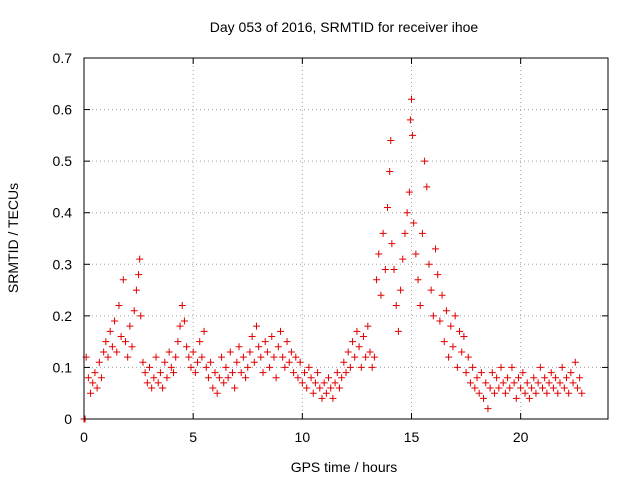  I want to click on x-tick-label: 0, so click(84, 437).